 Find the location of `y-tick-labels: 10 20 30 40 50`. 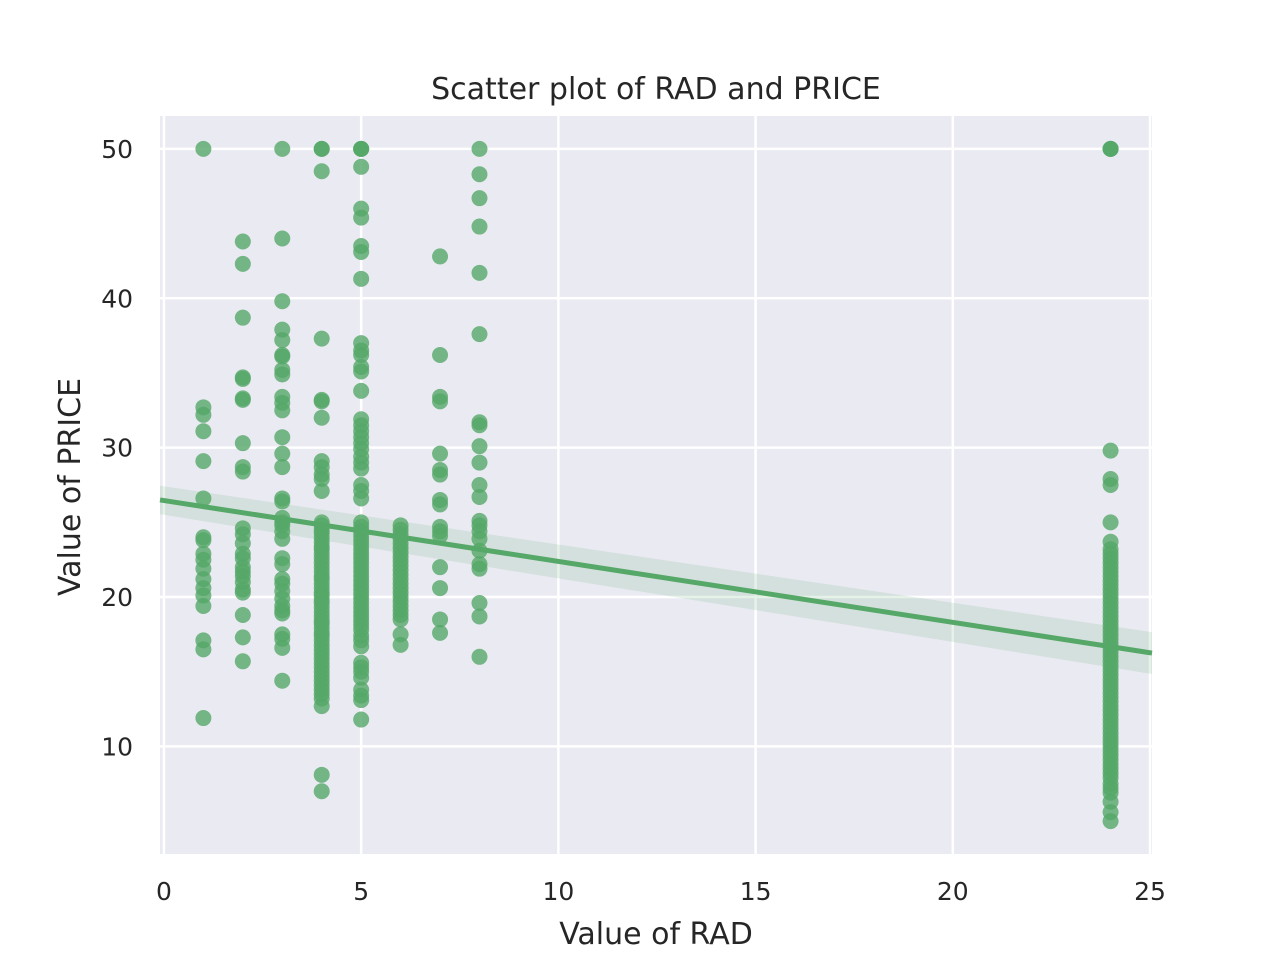

y-tick-labels: 10 20 30 40 50 is located at coordinates (117, 448).